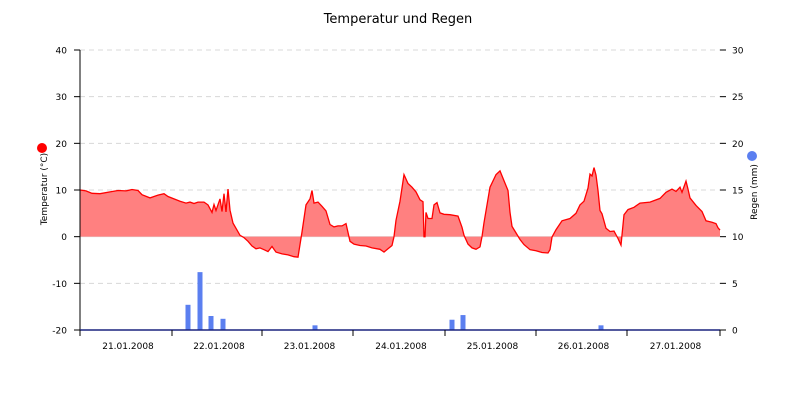 The height and width of the screenshot is (404, 800). I want to click on left-tick-label: 40, so click(62, 52).